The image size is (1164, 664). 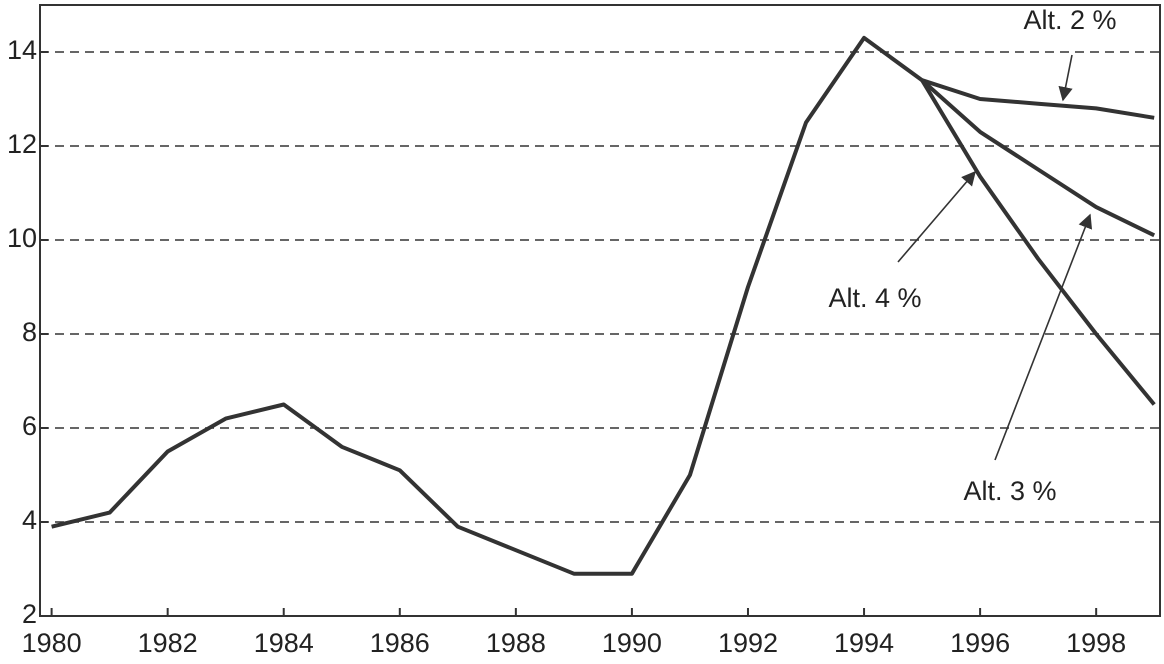 What do you see at coordinates (632, 643) in the screenshot?
I see `x-tick-label: 1990` at bounding box center [632, 643].